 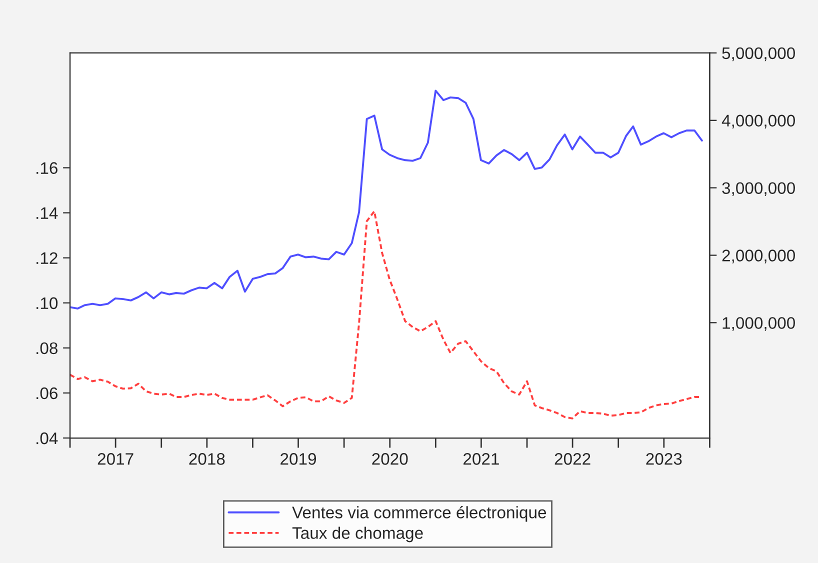 What do you see at coordinates (47, 438) in the screenshot?
I see `y-tick-label: .04` at bounding box center [47, 438].